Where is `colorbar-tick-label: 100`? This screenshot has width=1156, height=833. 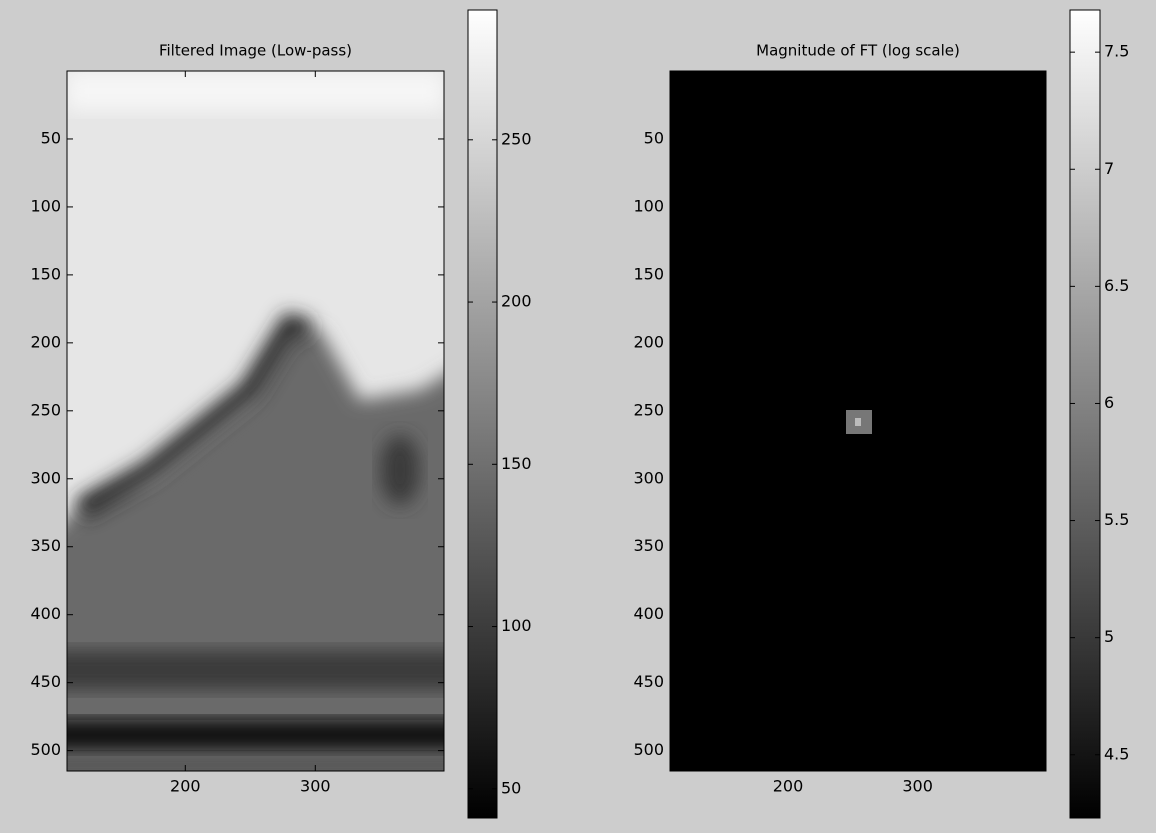 colorbar-tick-label: 100 is located at coordinates (516, 625).